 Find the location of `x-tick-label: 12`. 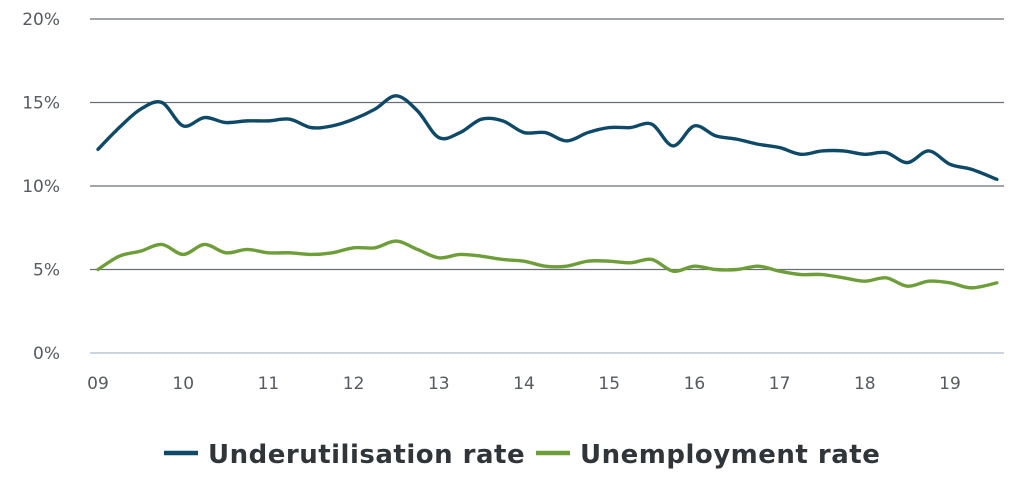

x-tick-label: 12 is located at coordinates (354, 384).